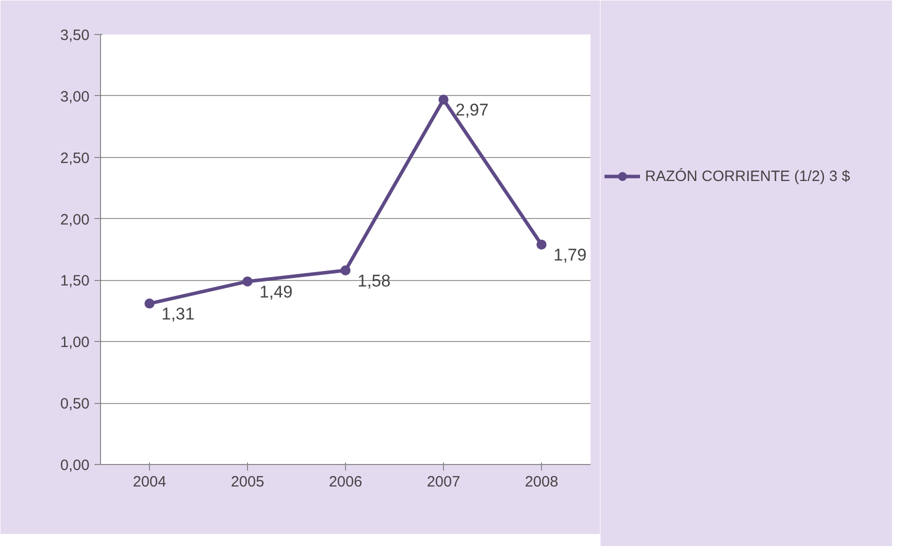 Image resolution: width=902 pixels, height=548 pixels. What do you see at coordinates (149, 482) in the screenshot?
I see `x-tick-label: 2004` at bounding box center [149, 482].